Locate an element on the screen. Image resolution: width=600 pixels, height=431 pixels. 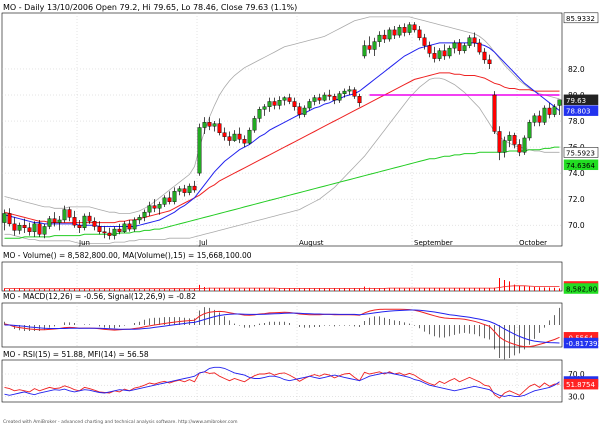
rsi-tick-label: 30.0 is located at coordinates (576, 396).